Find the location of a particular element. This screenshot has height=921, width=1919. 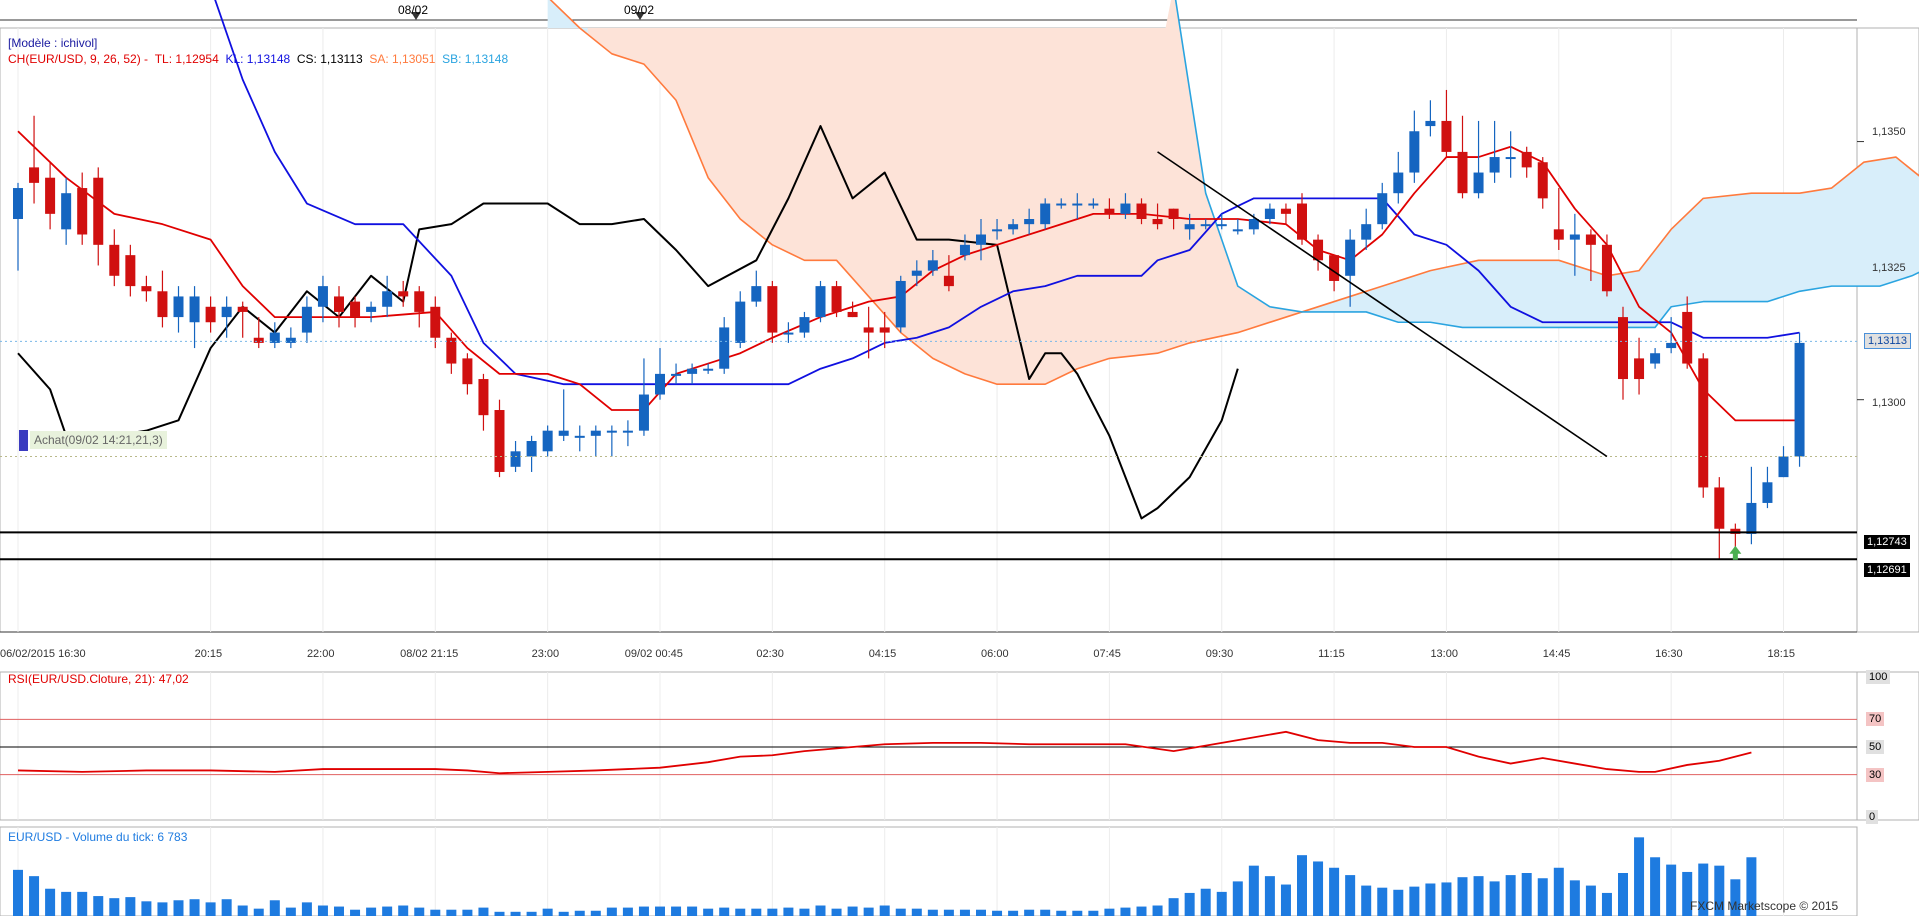

time-tick-label: 23:00 is located at coordinates (545, 654).